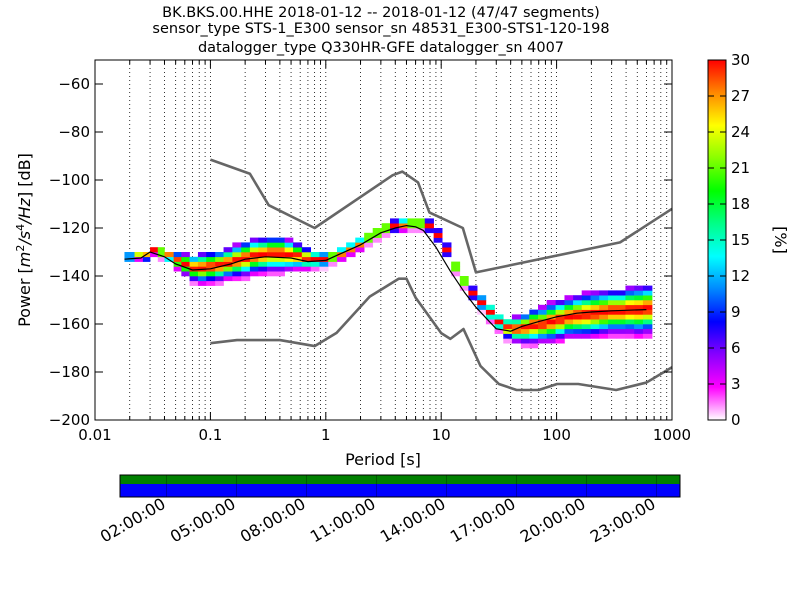  What do you see at coordinates (400, 490) in the screenshot?
I see `availability-bar` at bounding box center [400, 490].